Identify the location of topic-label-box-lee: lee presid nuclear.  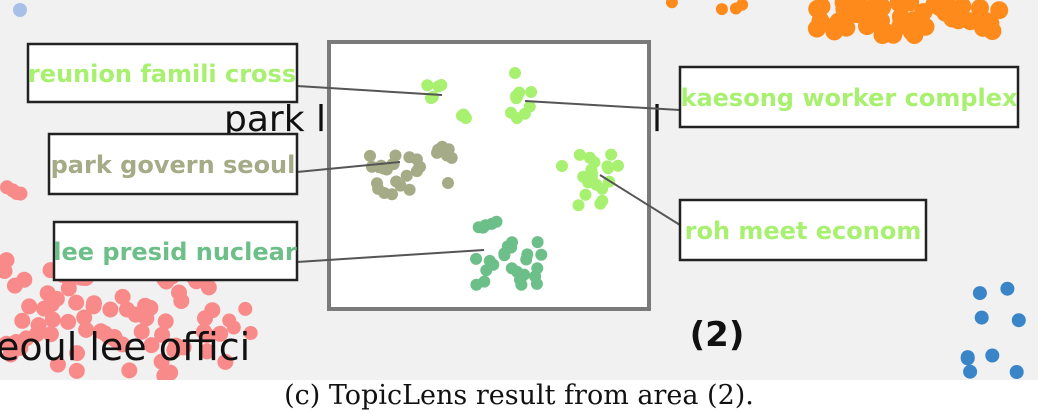
(175, 251).